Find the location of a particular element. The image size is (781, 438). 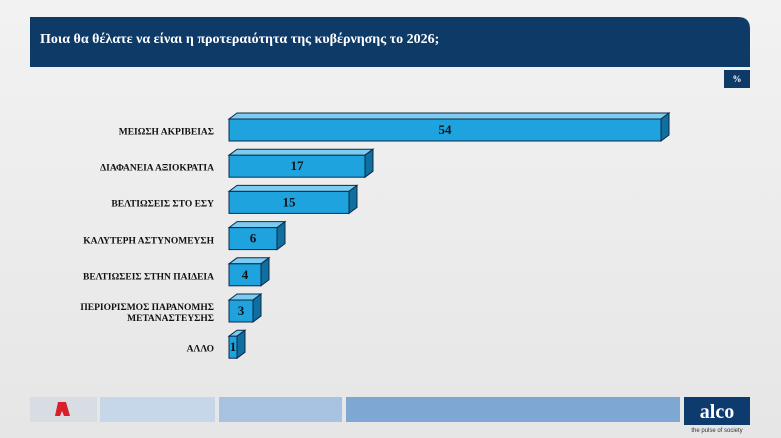

category-label: ΚΑΛΥΤΕΡΗ ΑΣΤΥΝΟΜΕΥΣΗ is located at coordinates (148, 241).